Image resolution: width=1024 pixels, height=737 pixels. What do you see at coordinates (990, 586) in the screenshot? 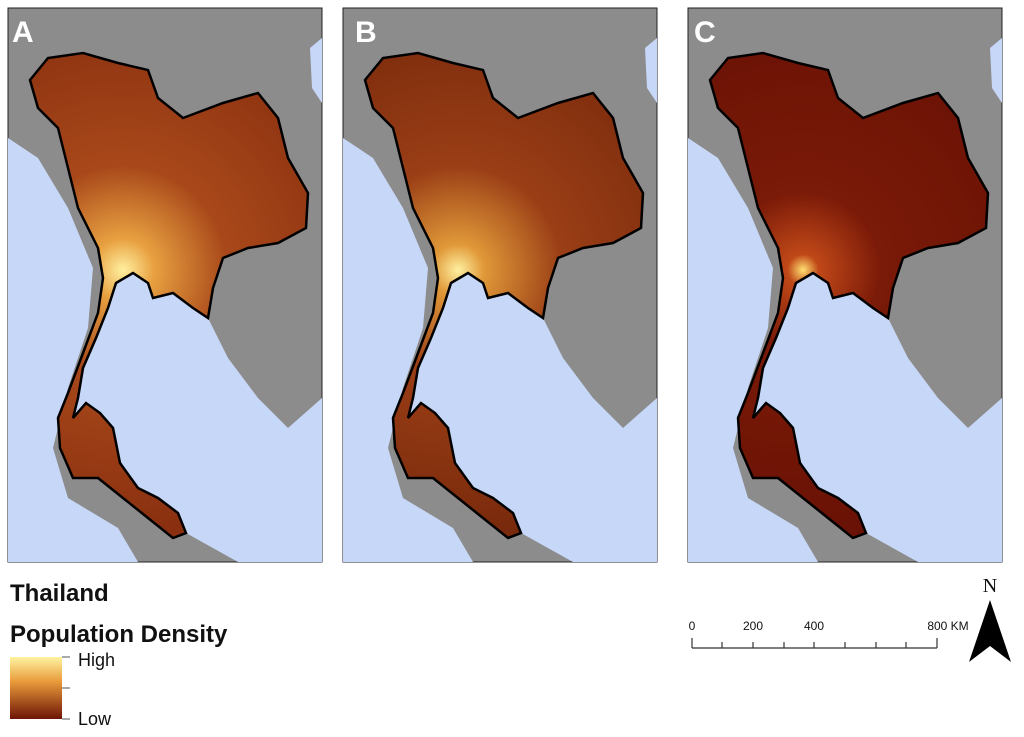
I see `north-label: N` at bounding box center [990, 586].